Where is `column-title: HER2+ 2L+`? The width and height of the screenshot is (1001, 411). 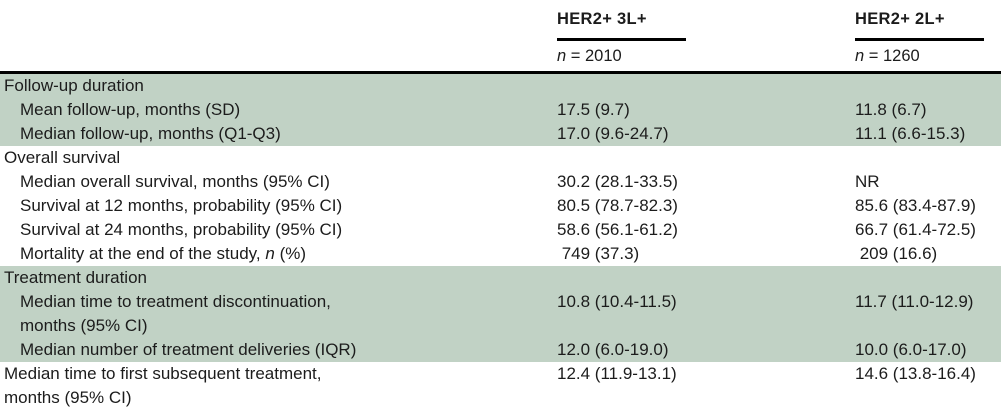 column-title: HER2+ 2L+ is located at coordinates (919, 25).